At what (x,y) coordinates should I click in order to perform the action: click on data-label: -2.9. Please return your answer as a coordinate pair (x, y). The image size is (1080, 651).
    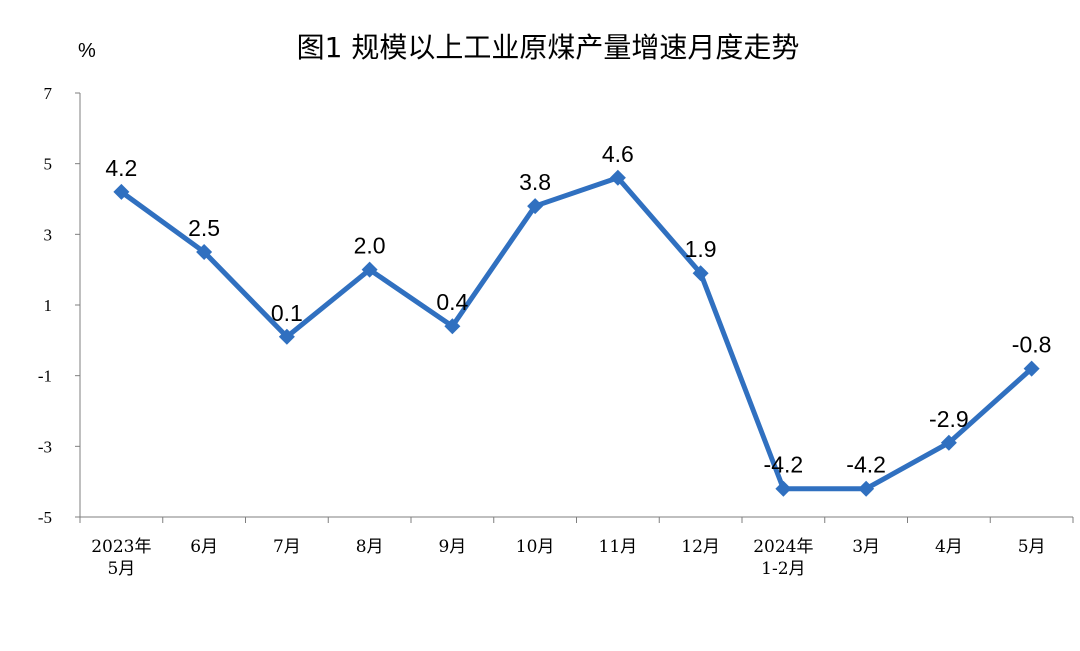
    Looking at the image, I should click on (949, 419).